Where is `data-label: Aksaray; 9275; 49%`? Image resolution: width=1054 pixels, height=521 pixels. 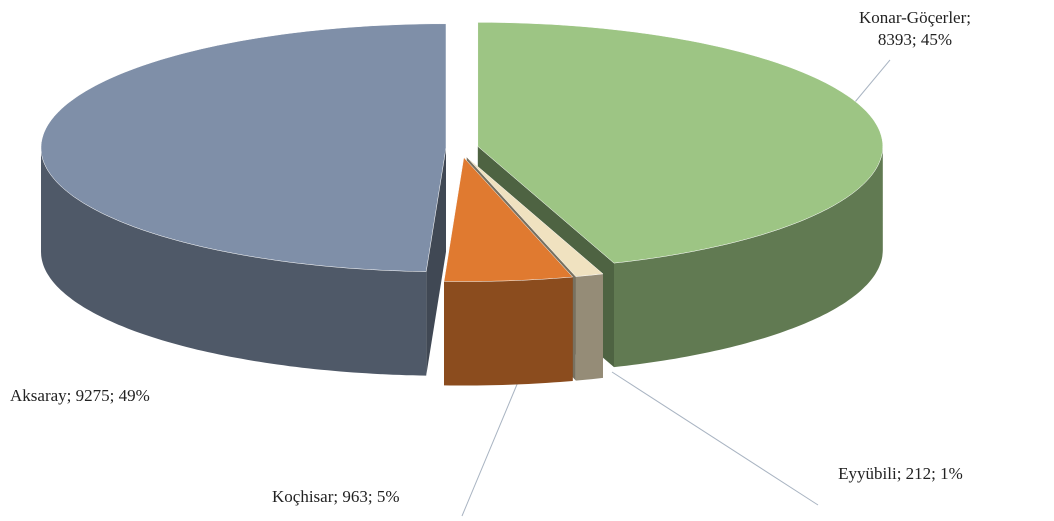 data-label: Aksaray; 9275; 49% is located at coordinates (80, 395).